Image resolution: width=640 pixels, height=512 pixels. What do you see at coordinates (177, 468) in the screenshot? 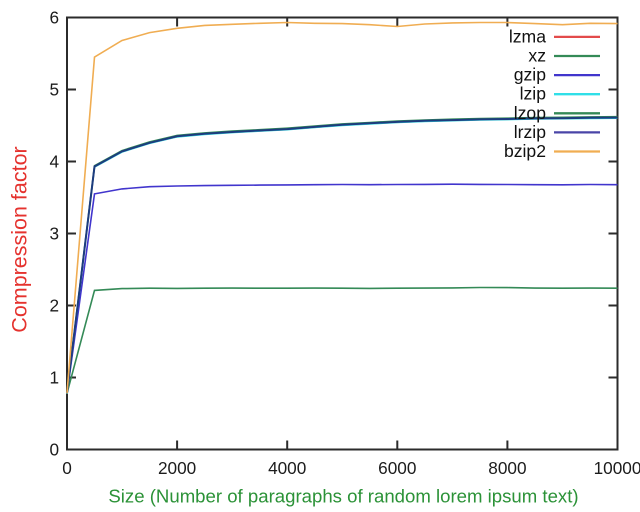
I see `svg-text: 2000` at bounding box center [177, 468].